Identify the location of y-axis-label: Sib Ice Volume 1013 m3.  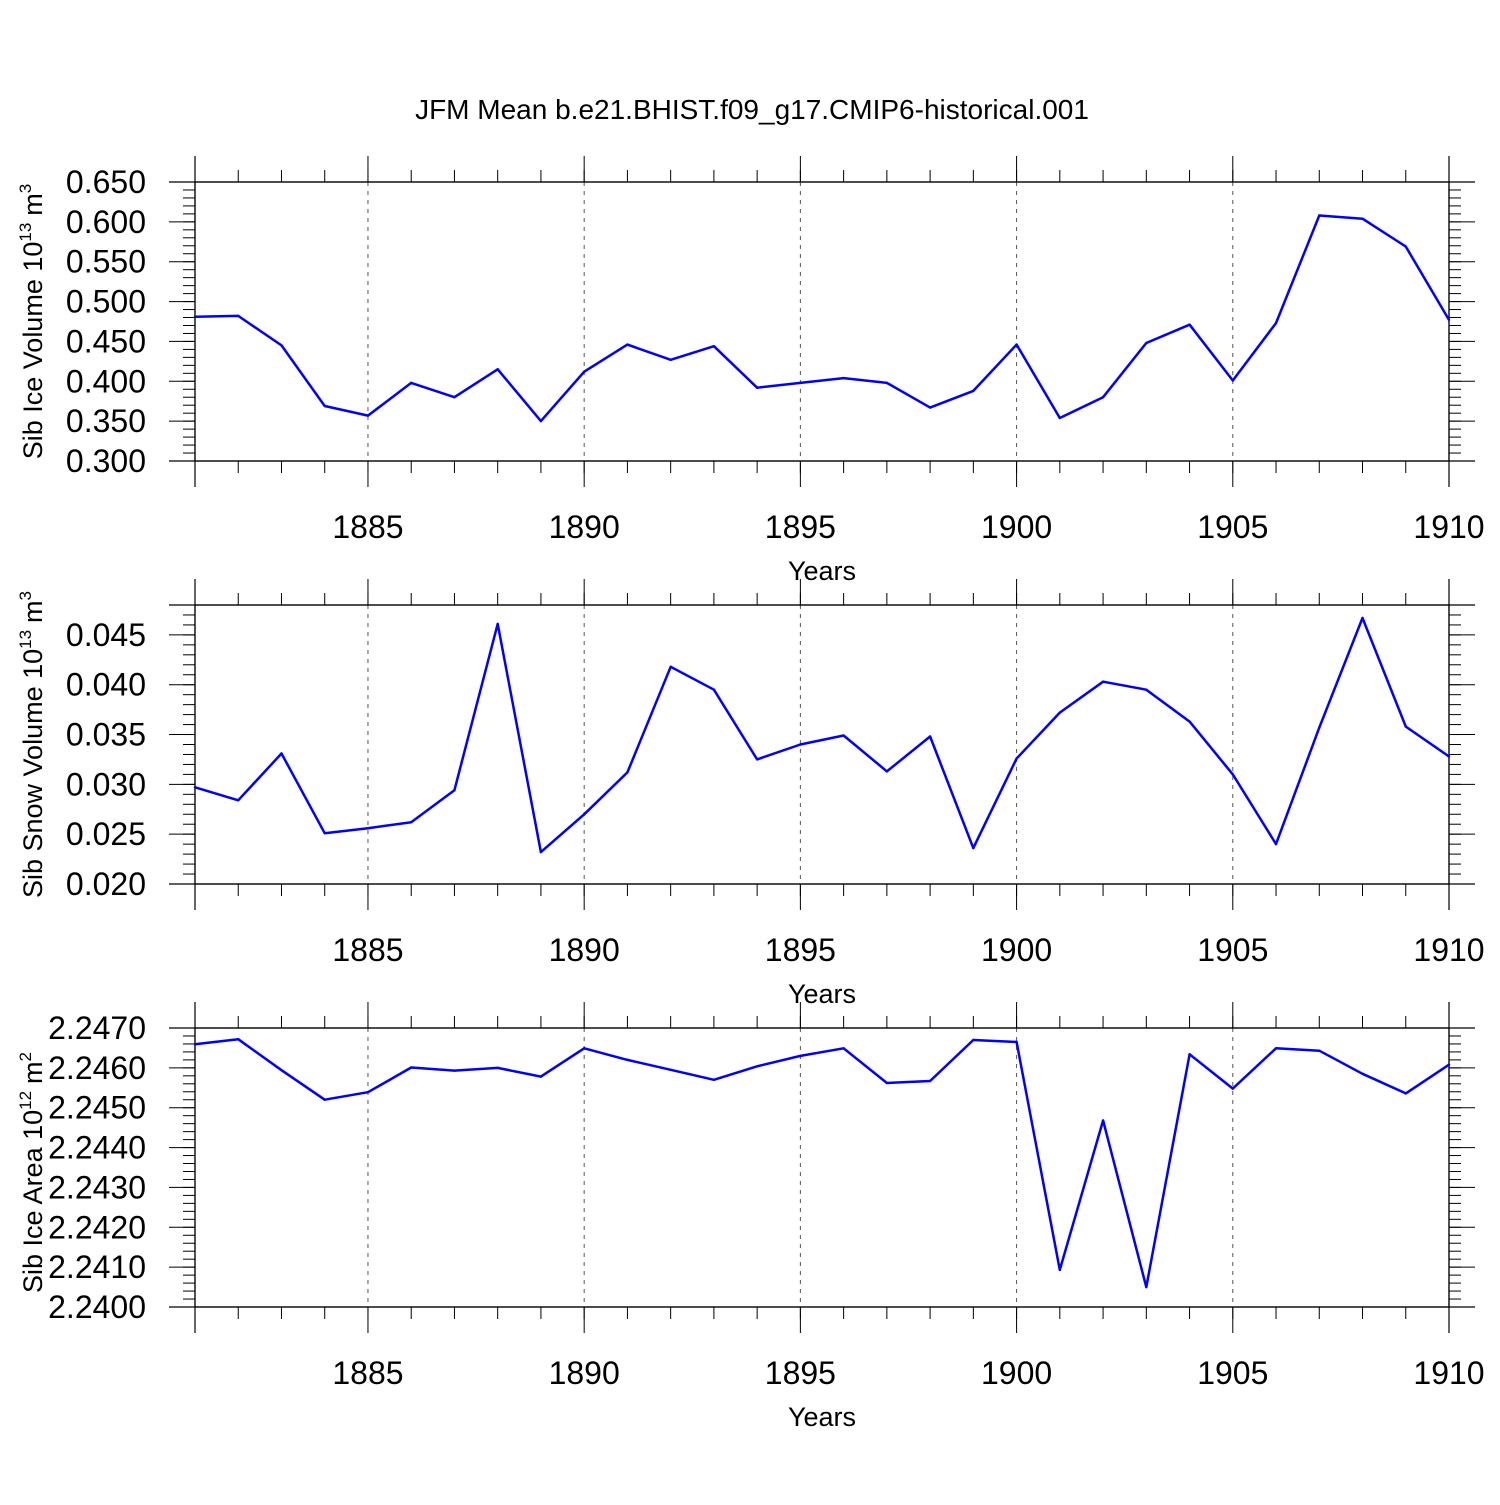
(32, 322).